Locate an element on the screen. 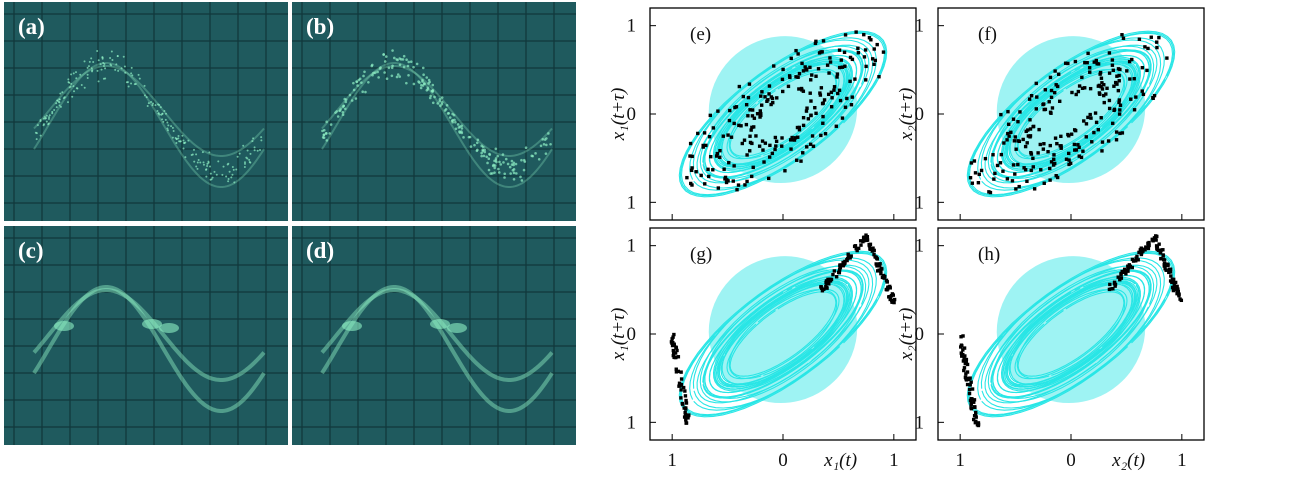 Image resolution: width=1296 pixels, height=497 pixels. panel-label-a: (a) is located at coordinates (31, 26).